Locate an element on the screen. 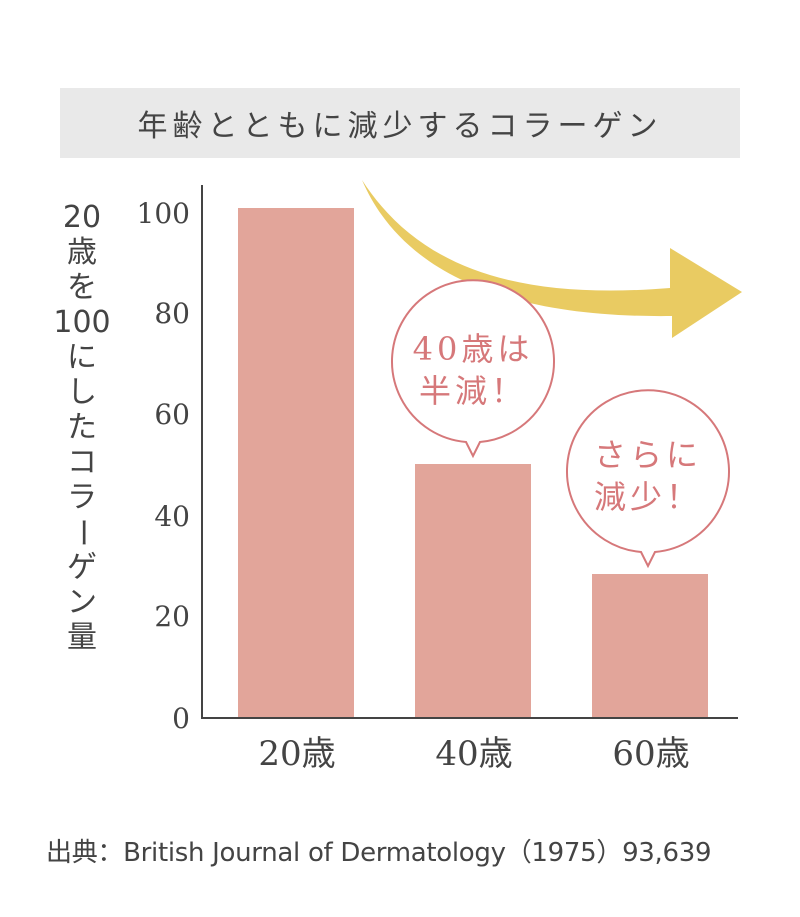  y-label-char: 歳 is located at coordinates (82, 252).